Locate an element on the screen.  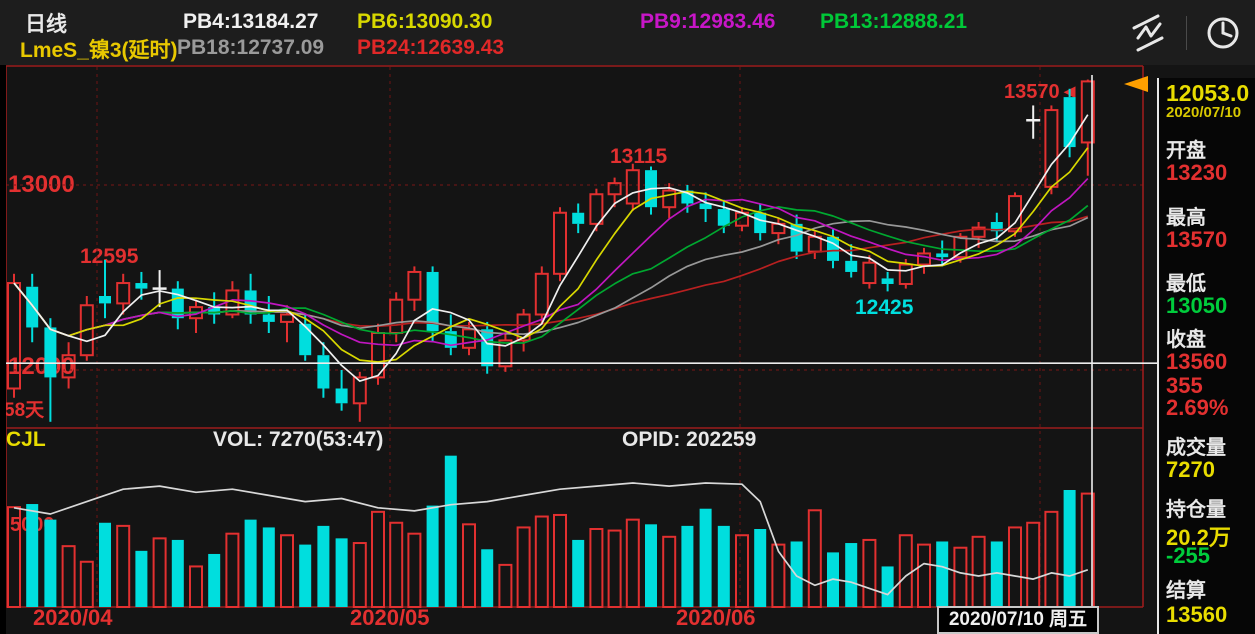
high-label: 最高 is located at coordinates (1186, 218).